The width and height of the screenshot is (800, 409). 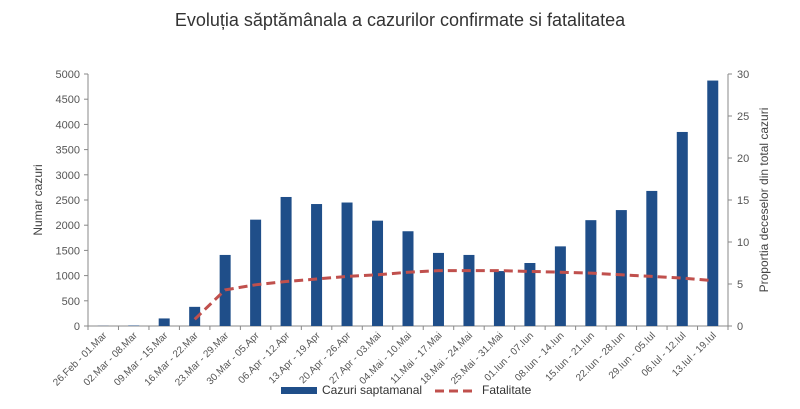 I want to click on y-tick-label: 2500, so click(x=68, y=201).